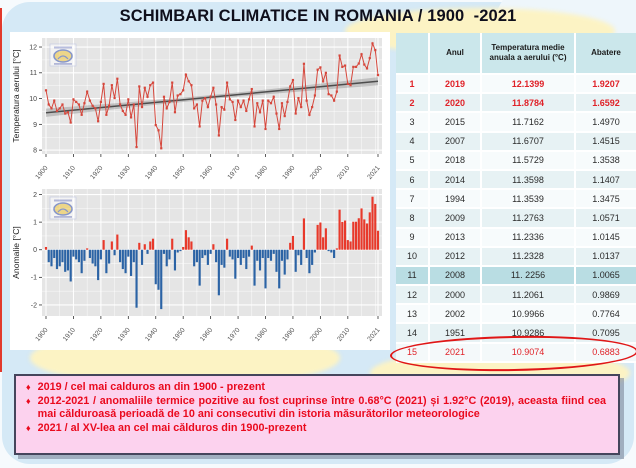 This screenshot has width=636, height=468. I want to click on table-cell: 1.3475, so click(606, 200).